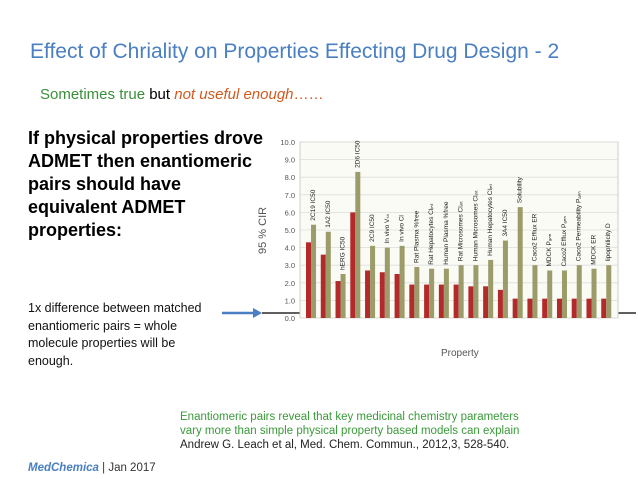 The width and height of the screenshot is (638, 479). Describe the element at coordinates (328, 213) in the screenshot. I see `category-label: 1A2 IC50` at that location.